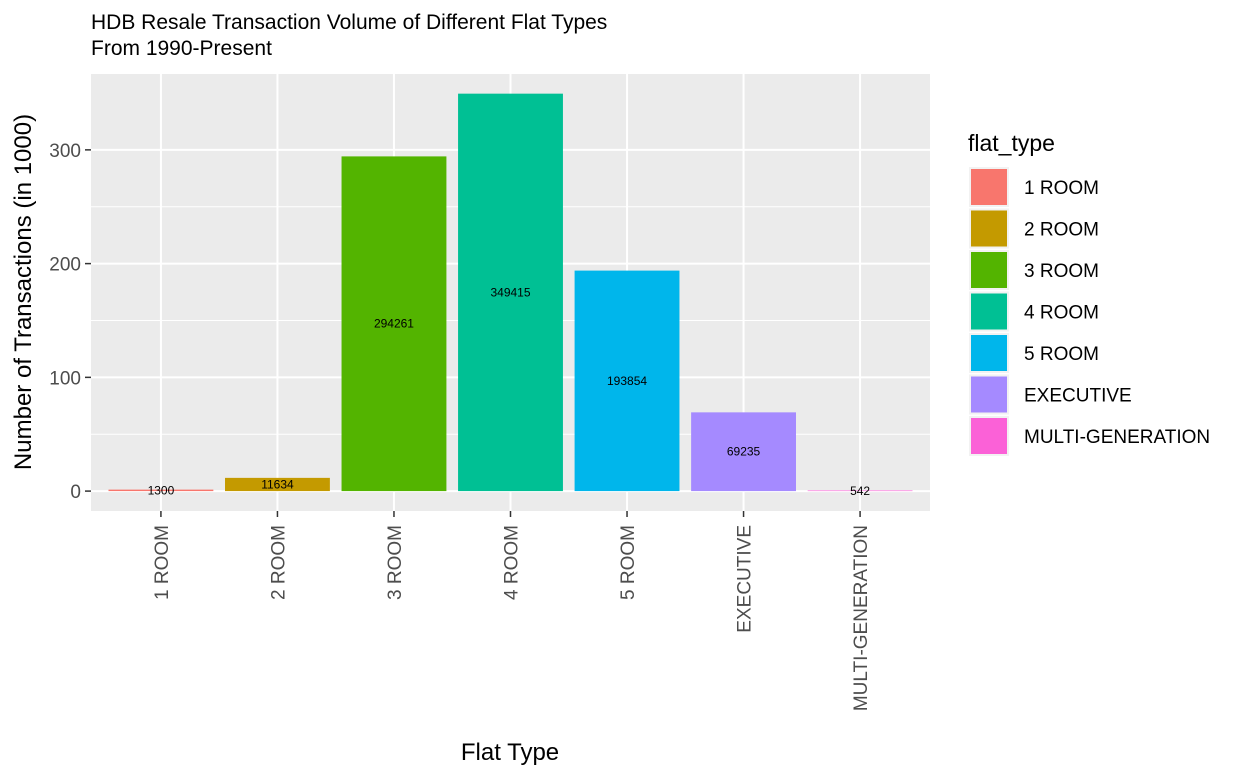 This screenshot has height=778, width=1259. I want to click on bar-value-label: 1300, so click(161, 490).